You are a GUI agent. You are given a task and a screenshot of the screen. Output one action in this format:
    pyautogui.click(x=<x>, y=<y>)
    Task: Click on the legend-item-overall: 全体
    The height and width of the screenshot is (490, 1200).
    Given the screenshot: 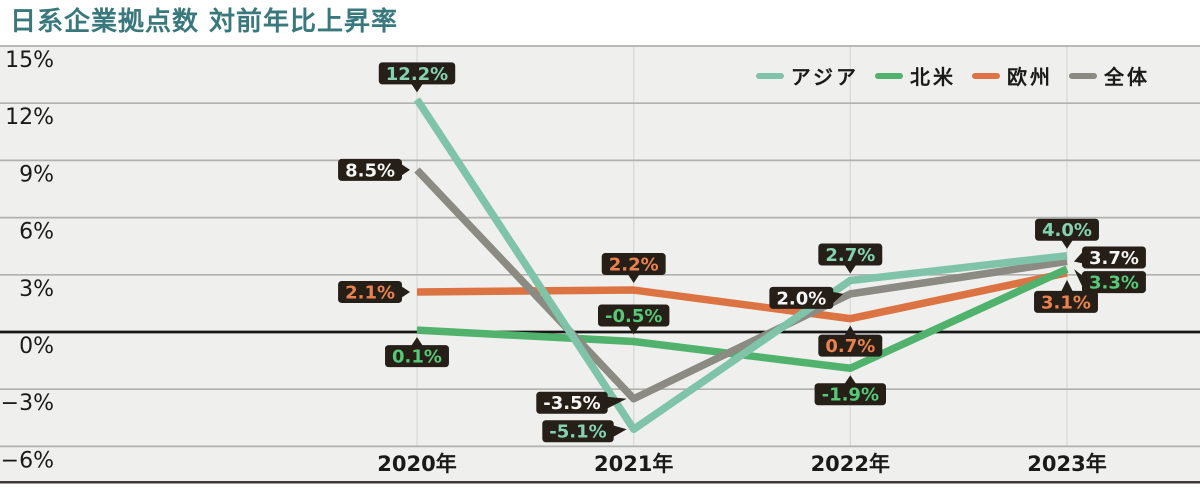 What is the action you would take?
    pyautogui.click(x=1109, y=75)
    